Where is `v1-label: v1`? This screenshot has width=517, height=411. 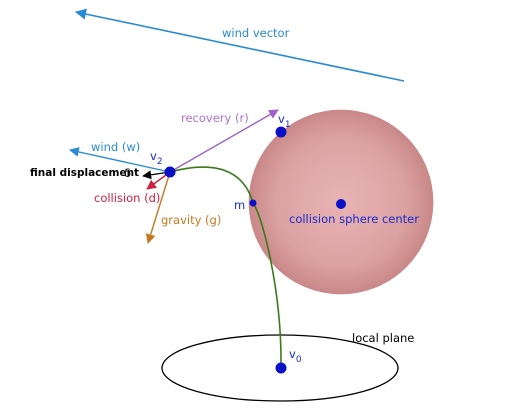 v1-label: v1 is located at coordinates (284, 121).